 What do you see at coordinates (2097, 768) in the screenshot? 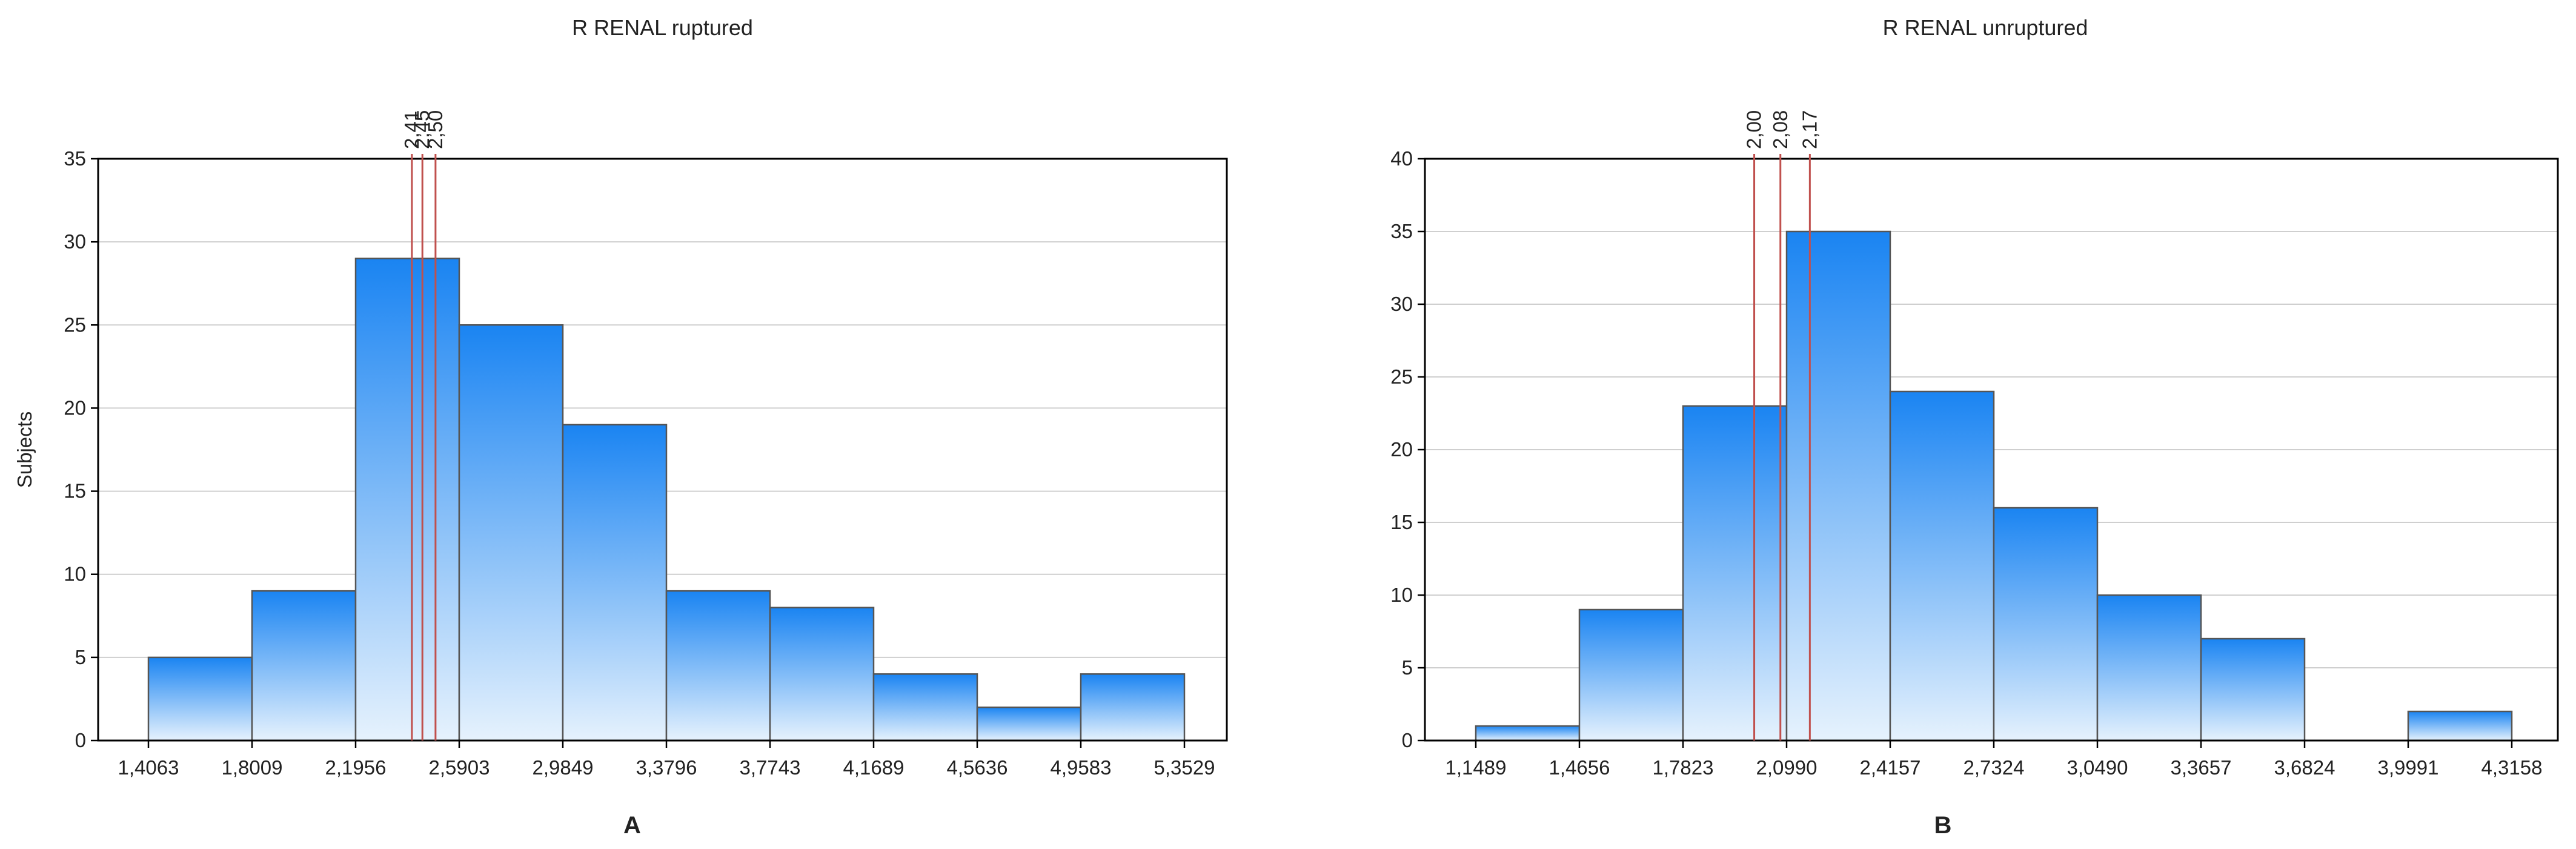
I see `x-tick-label: 3,0490` at bounding box center [2097, 768].